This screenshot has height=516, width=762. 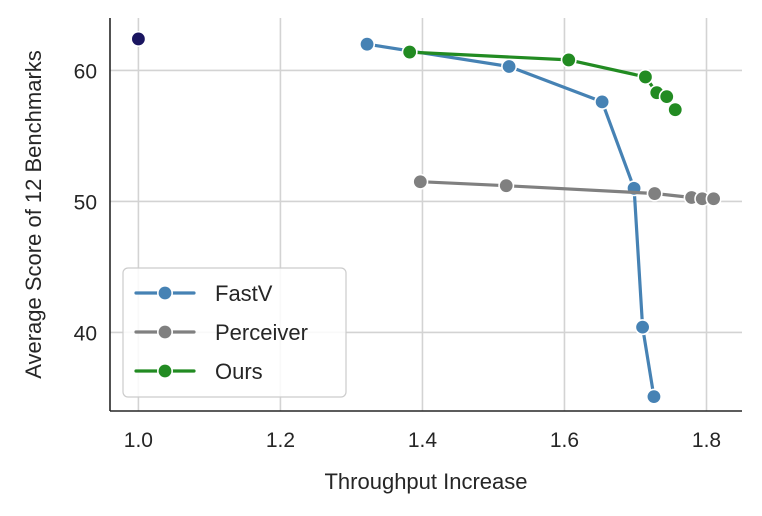 I want to click on legend-label: Perceiver, so click(x=261, y=332).